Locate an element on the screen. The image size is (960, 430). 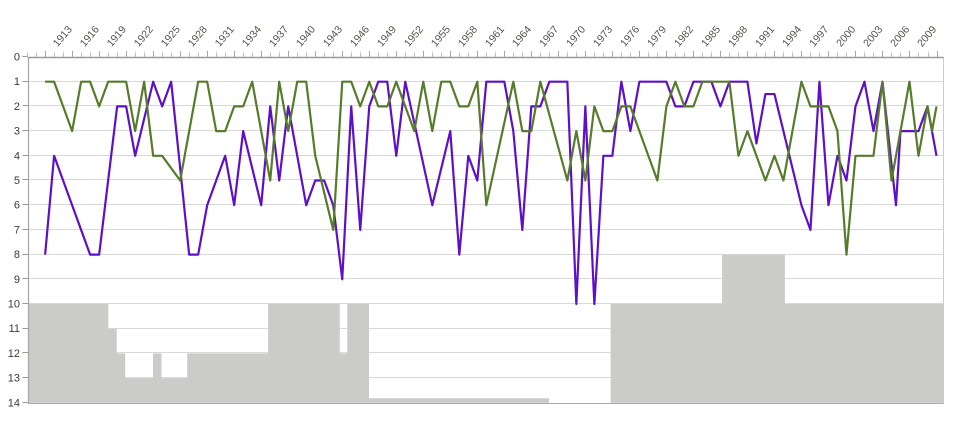
svg-text: 5 is located at coordinates (17, 181).